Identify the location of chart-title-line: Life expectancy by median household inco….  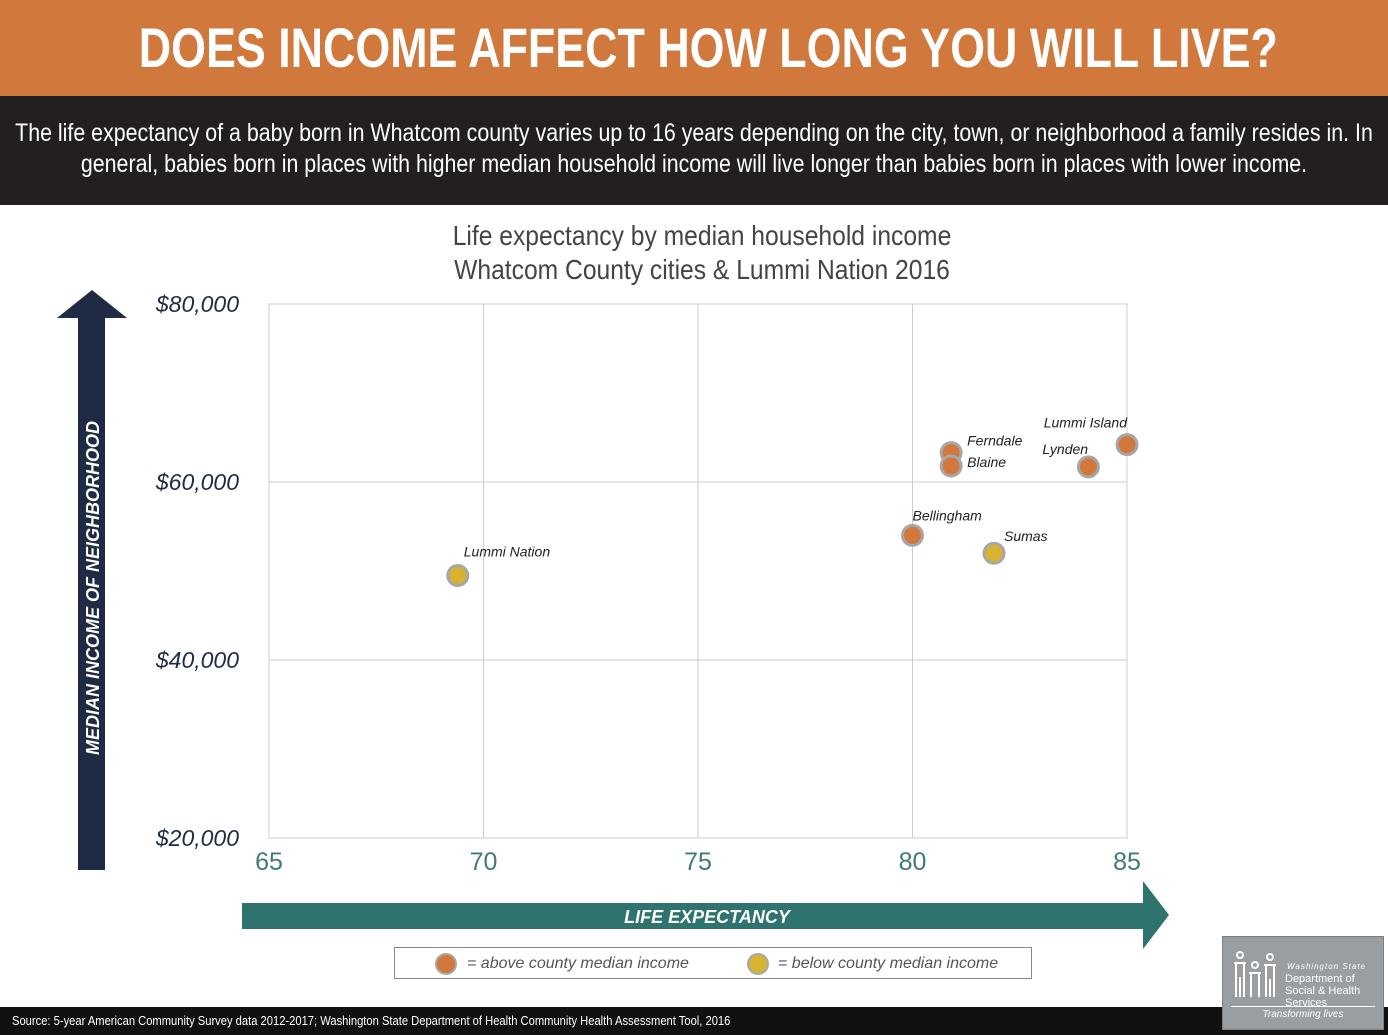
(702, 235).